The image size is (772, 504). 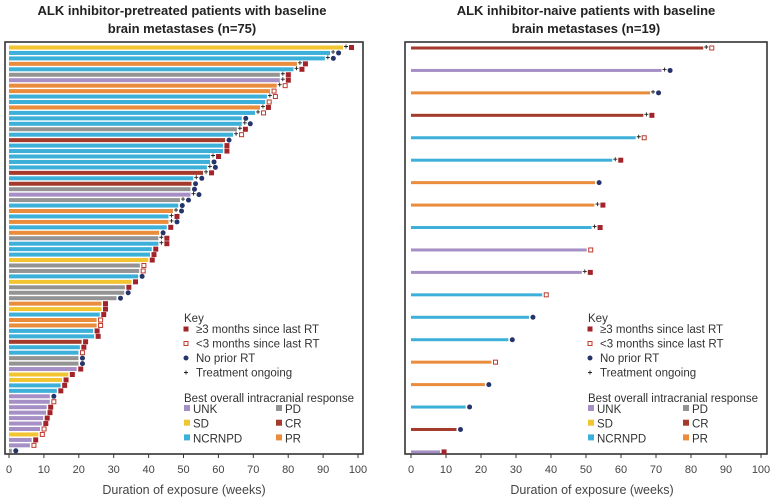 I want to click on legend-swatch-pd, so click(x=686, y=408).